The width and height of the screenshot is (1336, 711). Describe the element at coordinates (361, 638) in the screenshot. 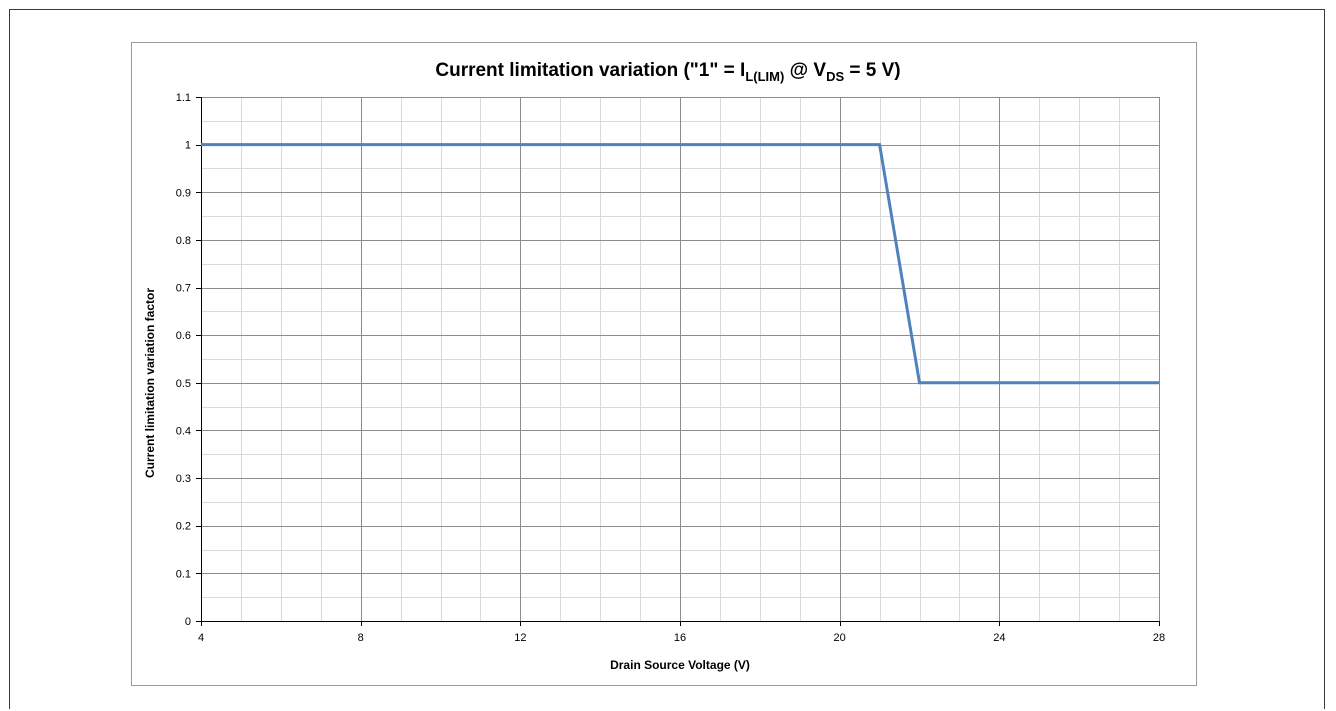

I see `x-tick-label: 8` at that location.